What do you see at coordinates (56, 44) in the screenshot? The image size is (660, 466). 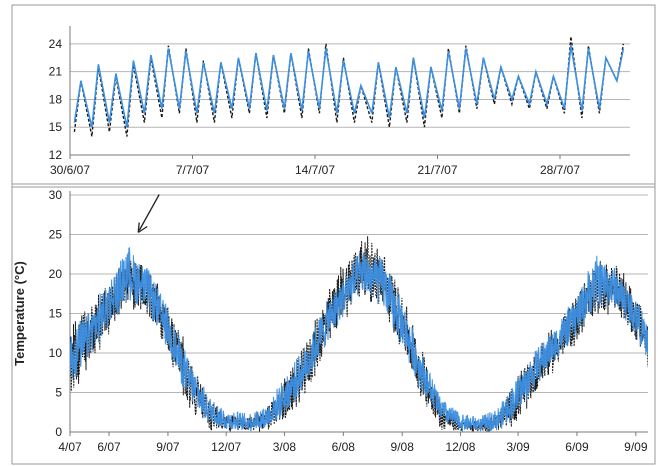 I see `y-tick-label: 24` at bounding box center [56, 44].